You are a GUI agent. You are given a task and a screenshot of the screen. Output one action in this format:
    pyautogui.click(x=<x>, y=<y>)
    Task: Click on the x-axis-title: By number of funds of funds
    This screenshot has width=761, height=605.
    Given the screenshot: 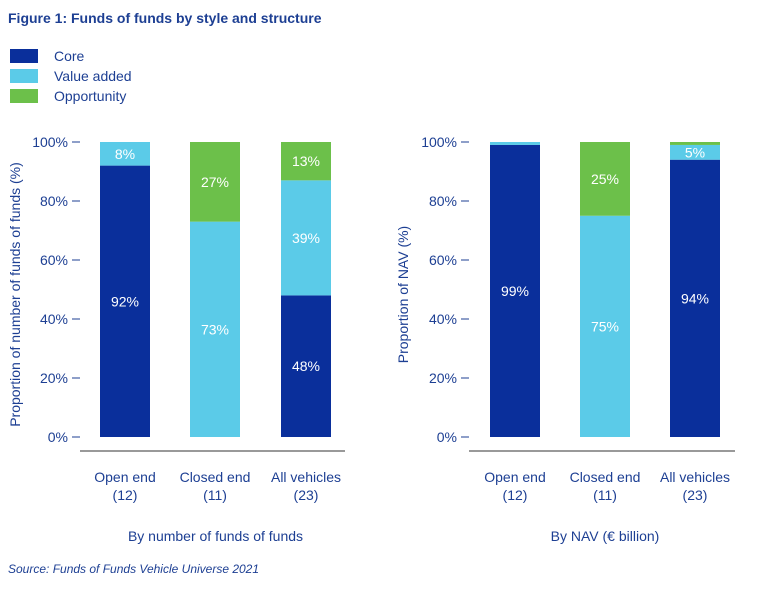 What is the action you would take?
    pyautogui.click(x=215, y=536)
    